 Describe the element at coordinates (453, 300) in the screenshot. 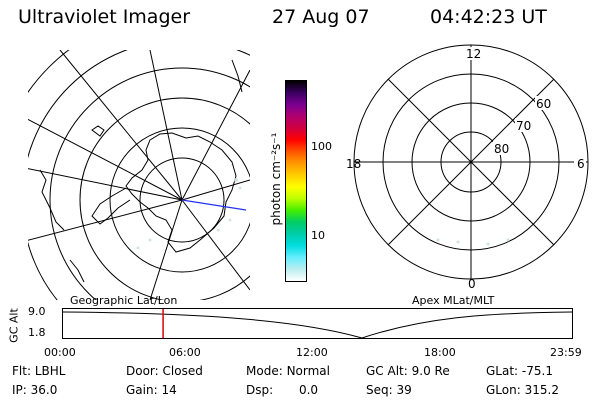

I see `apex-map-label: Apex MLat/MLT` at that location.